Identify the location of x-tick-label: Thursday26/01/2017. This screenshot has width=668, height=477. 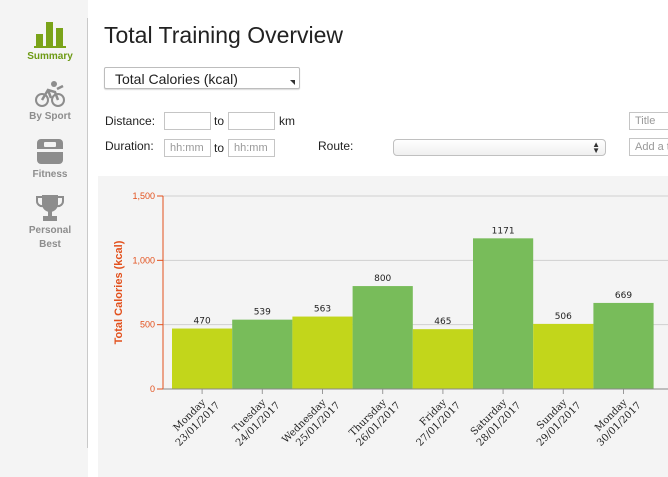
(374, 420).